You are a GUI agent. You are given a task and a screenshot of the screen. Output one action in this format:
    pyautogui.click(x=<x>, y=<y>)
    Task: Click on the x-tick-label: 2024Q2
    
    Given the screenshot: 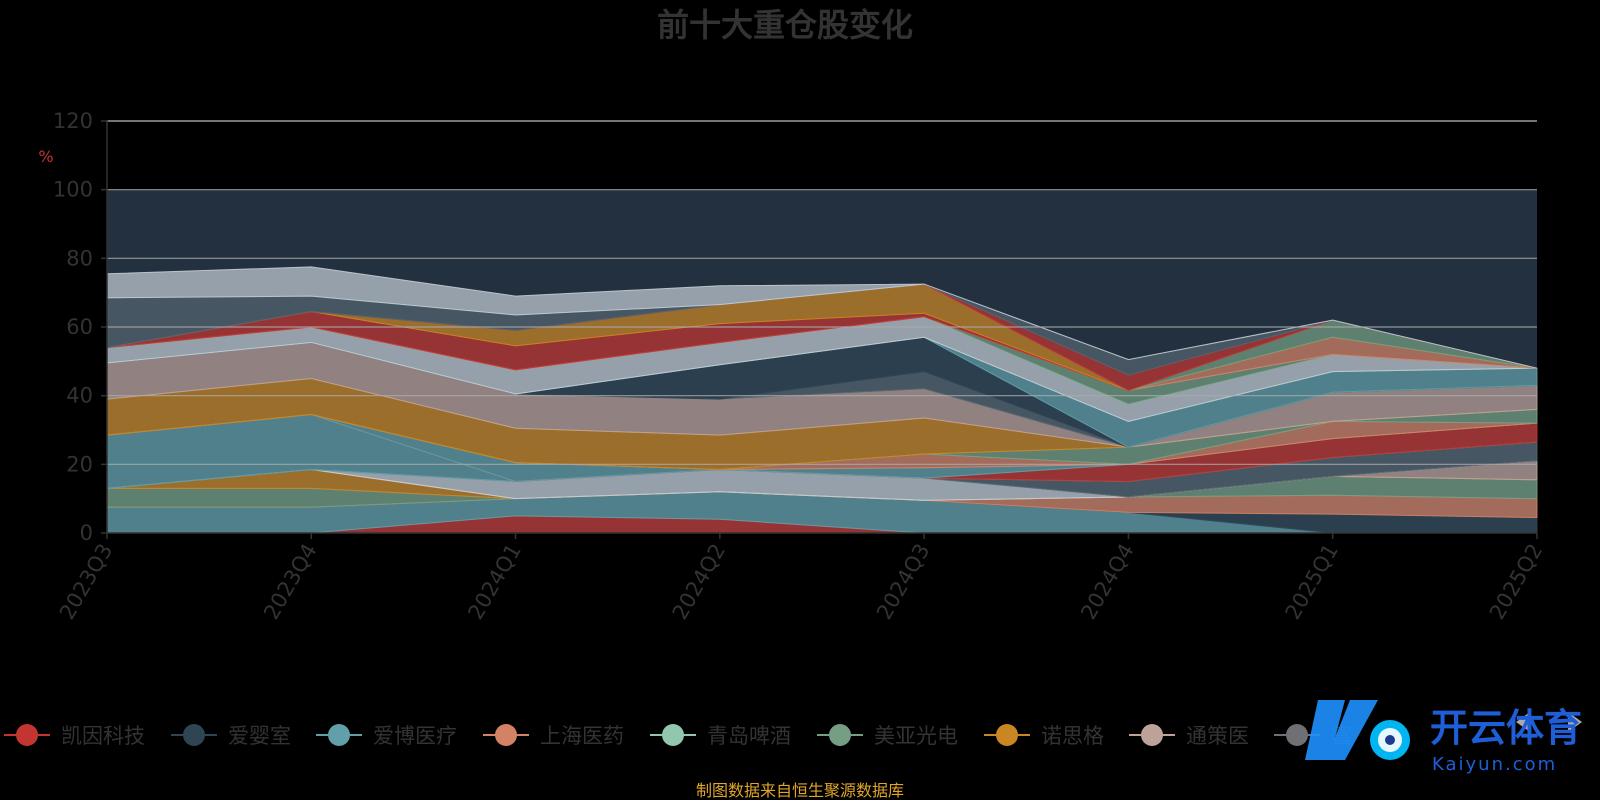 What is the action you would take?
    pyautogui.click(x=699, y=582)
    